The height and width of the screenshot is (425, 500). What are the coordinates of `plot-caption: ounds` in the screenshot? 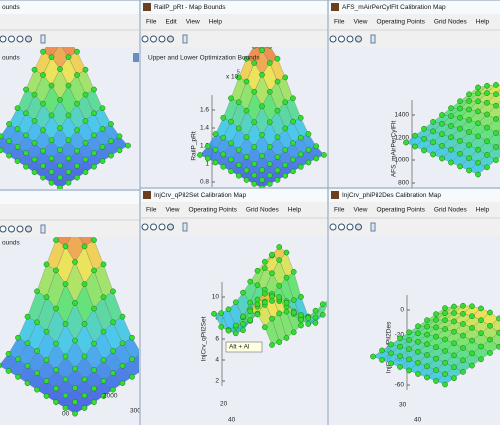 It's located at (11, 58).